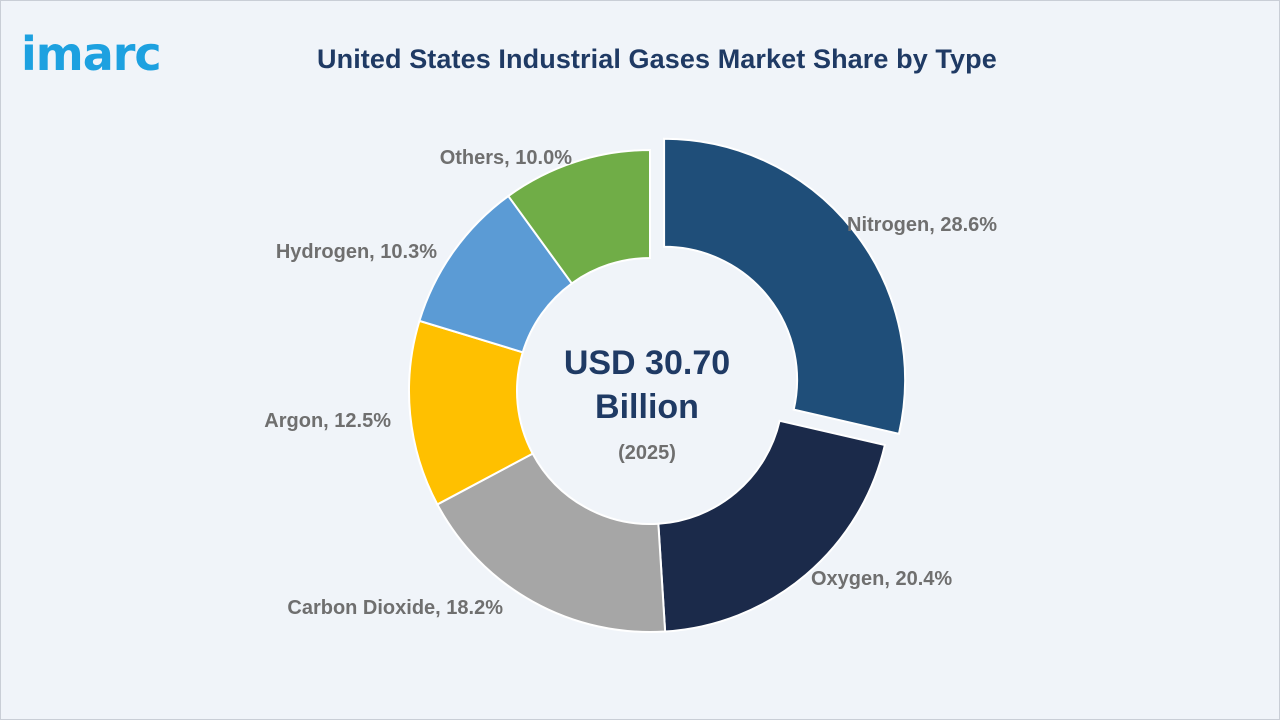 This screenshot has height=721, width=1280. What do you see at coordinates (395, 608) in the screenshot?
I see `label-carbon-dioxide: Carbon Dioxide, 18.2%` at bounding box center [395, 608].